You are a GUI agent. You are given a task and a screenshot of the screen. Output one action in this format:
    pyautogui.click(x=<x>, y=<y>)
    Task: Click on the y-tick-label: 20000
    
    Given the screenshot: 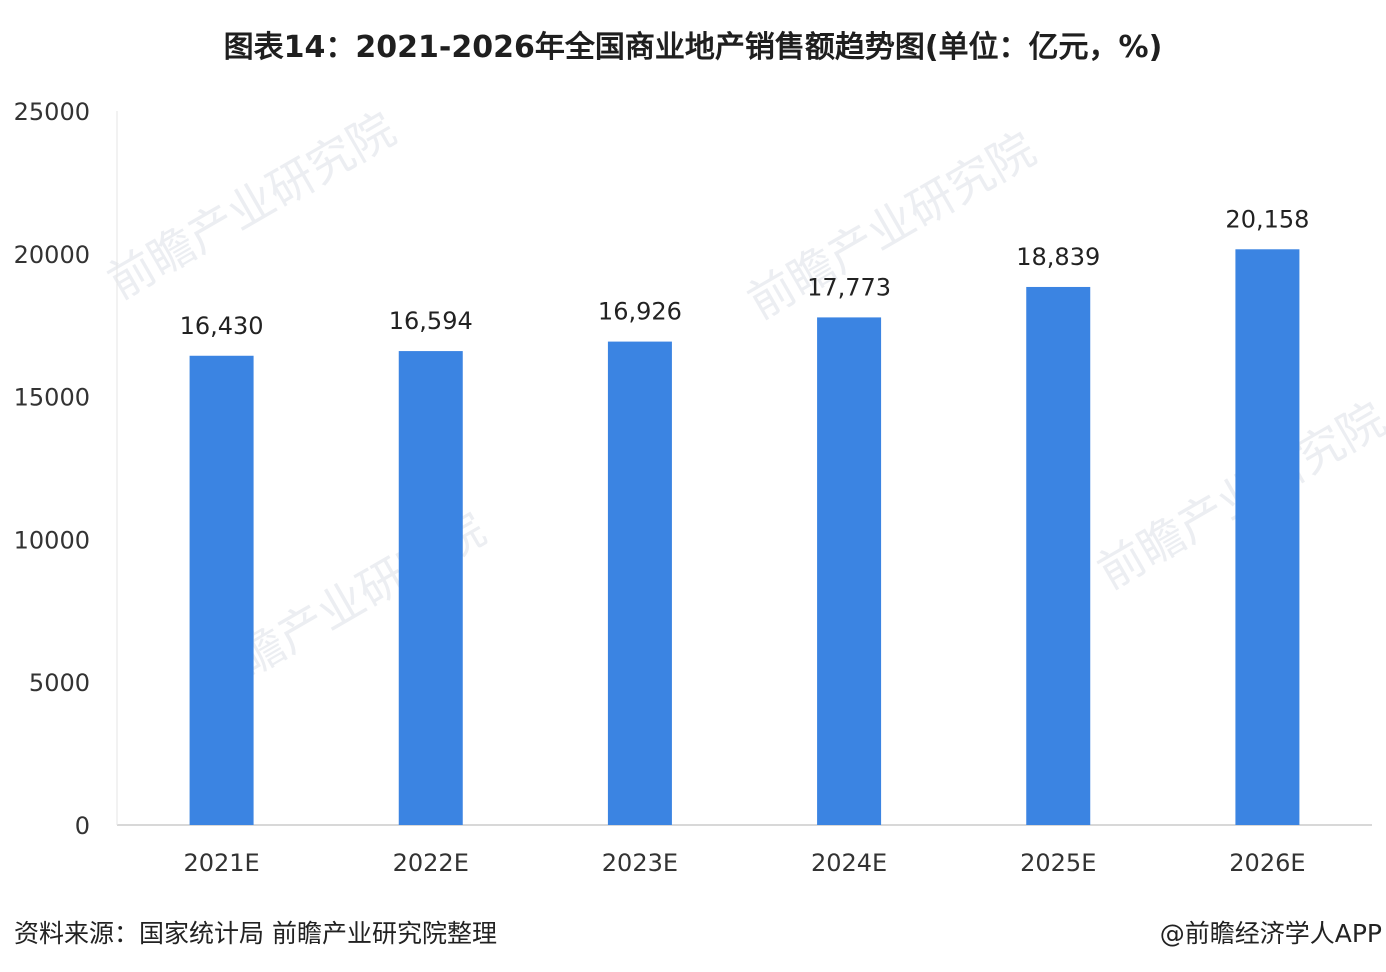 What is the action you would take?
    pyautogui.click(x=52, y=255)
    